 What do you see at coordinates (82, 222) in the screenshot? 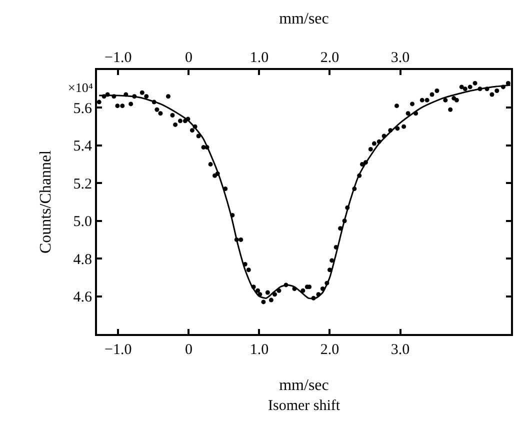
I see `y-tick-label: 5.0` at bounding box center [82, 222].